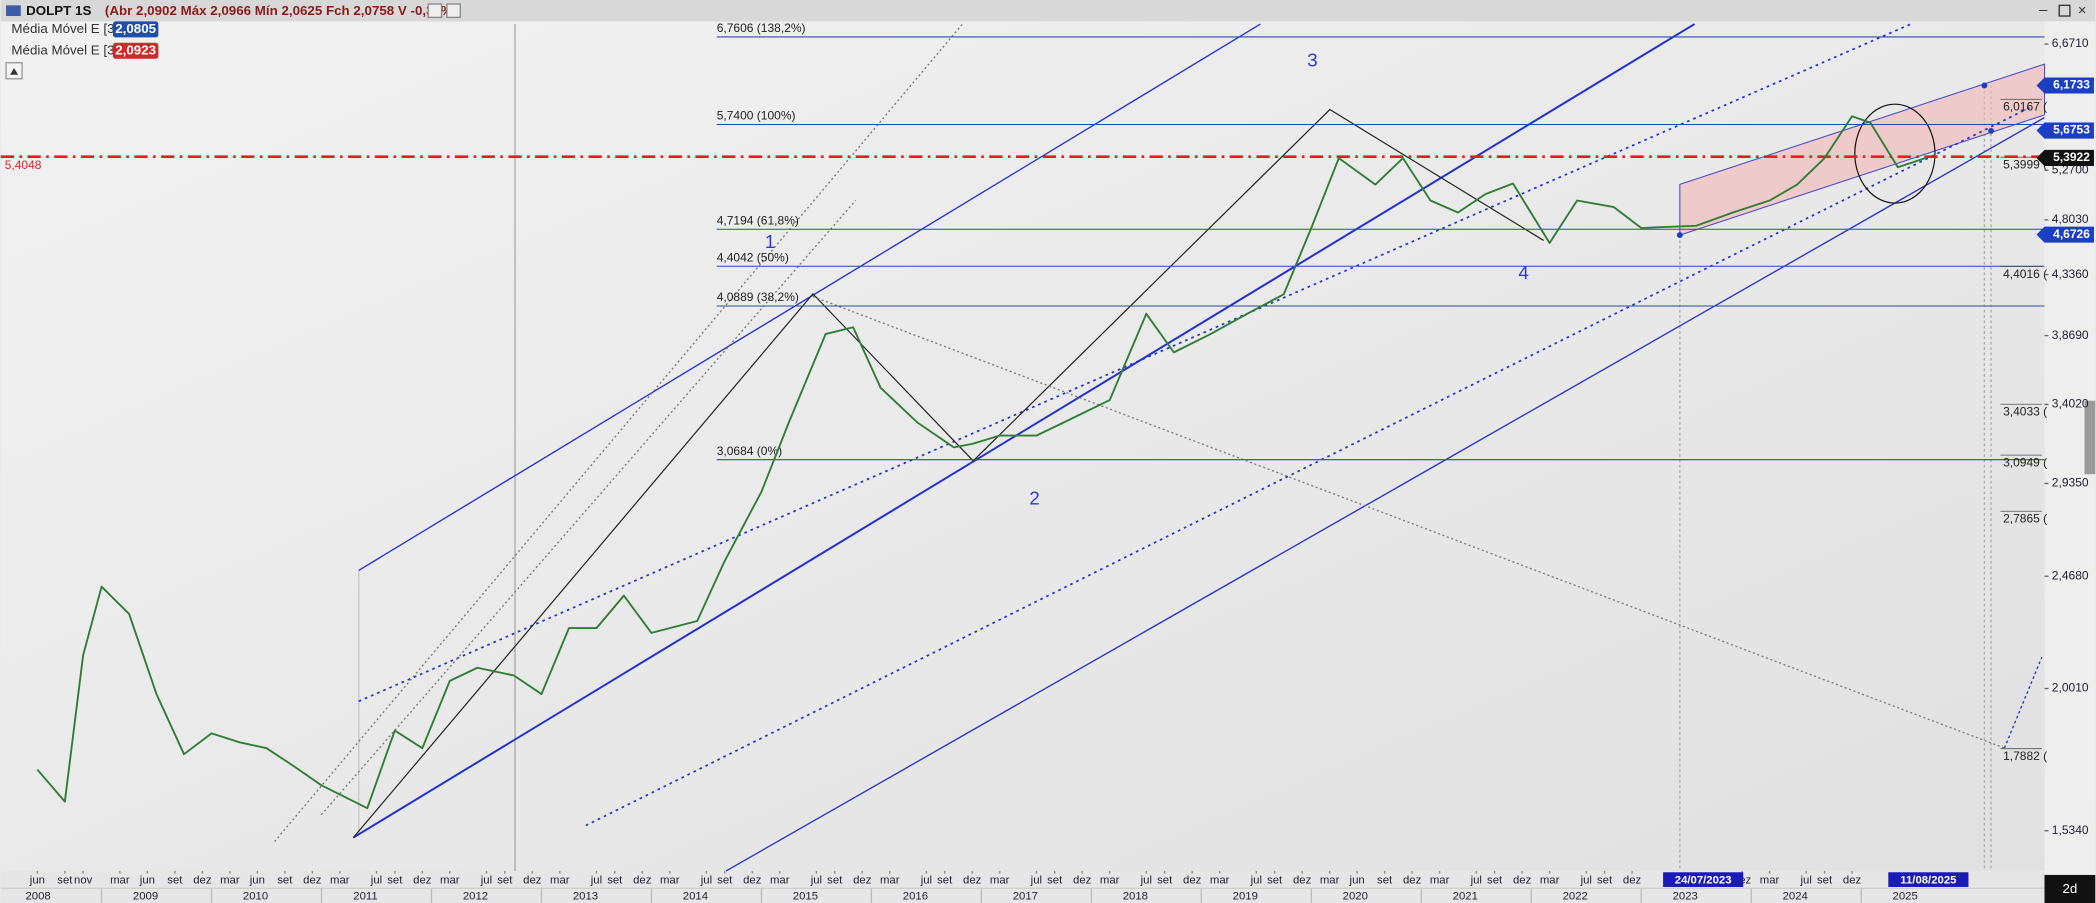 This screenshot has width=2096, height=903. What do you see at coordinates (585, 896) in the screenshot?
I see `year-label: 2013` at bounding box center [585, 896].